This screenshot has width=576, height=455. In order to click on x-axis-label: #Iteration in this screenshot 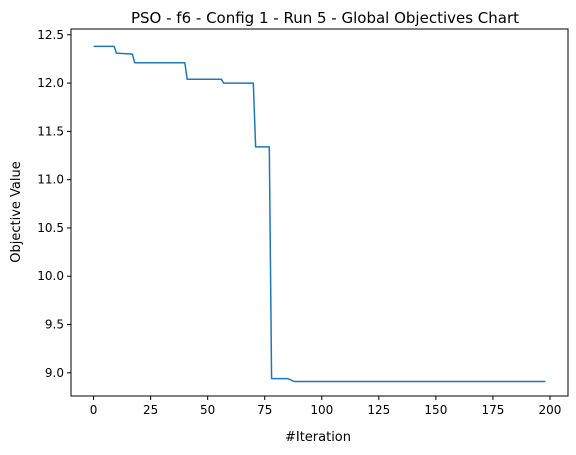, I will do `click(318, 437)`.